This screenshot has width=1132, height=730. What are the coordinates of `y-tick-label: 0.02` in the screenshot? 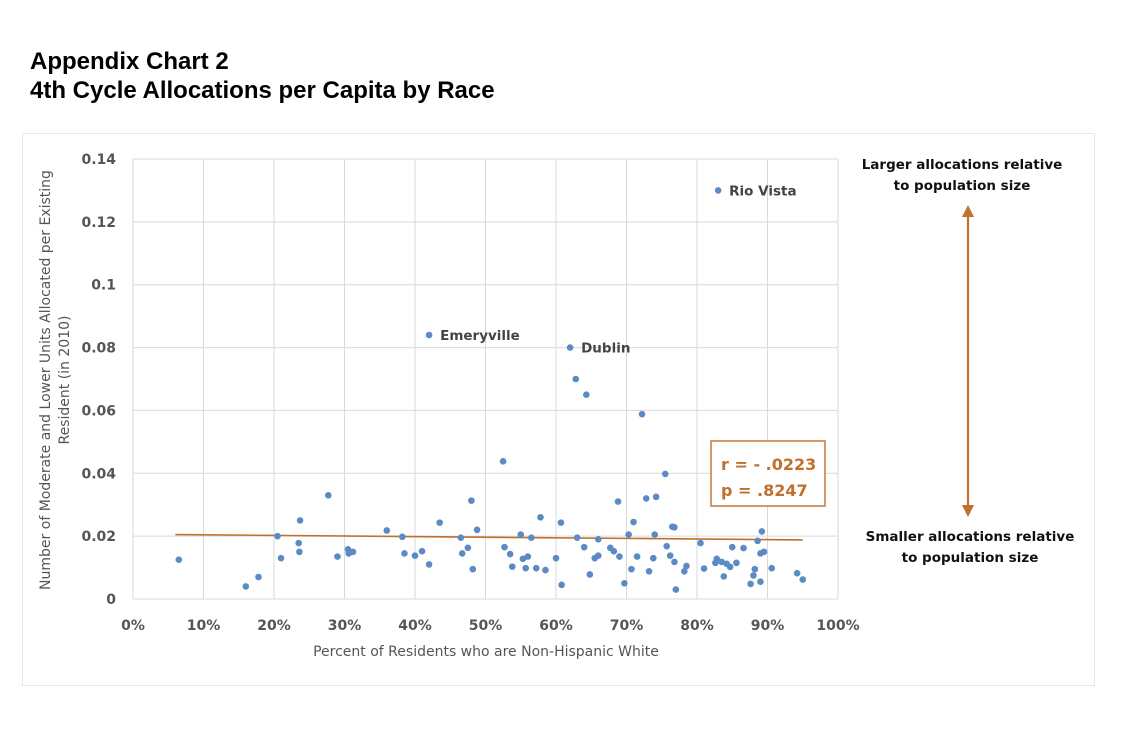 It's located at (98, 537).